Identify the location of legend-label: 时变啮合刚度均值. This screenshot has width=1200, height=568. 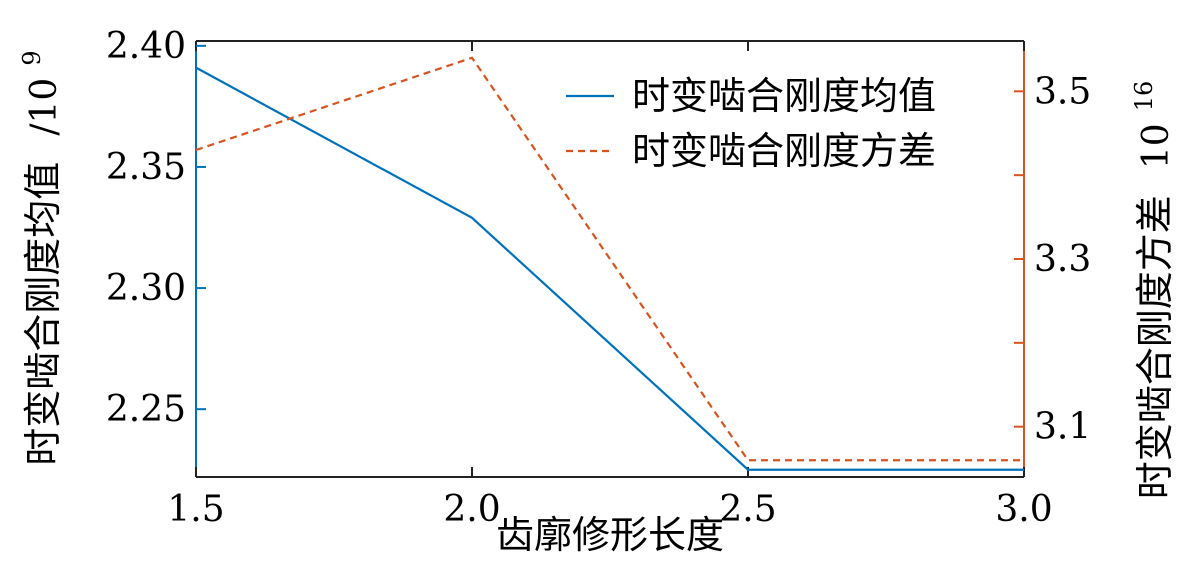
(784, 96).